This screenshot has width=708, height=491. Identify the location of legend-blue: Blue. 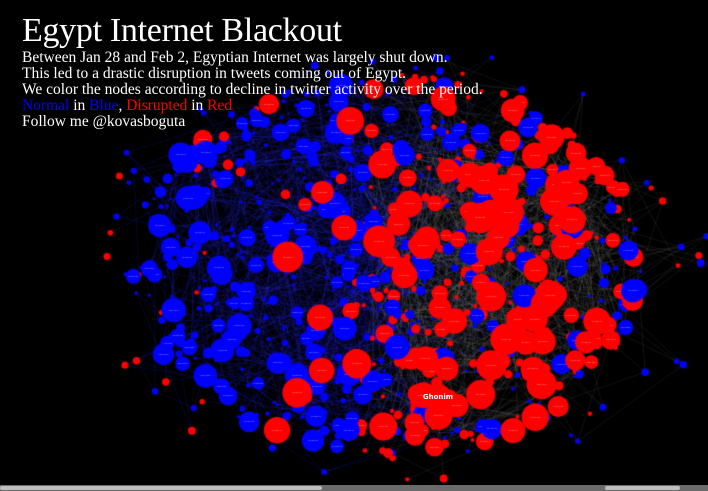
(104, 105).